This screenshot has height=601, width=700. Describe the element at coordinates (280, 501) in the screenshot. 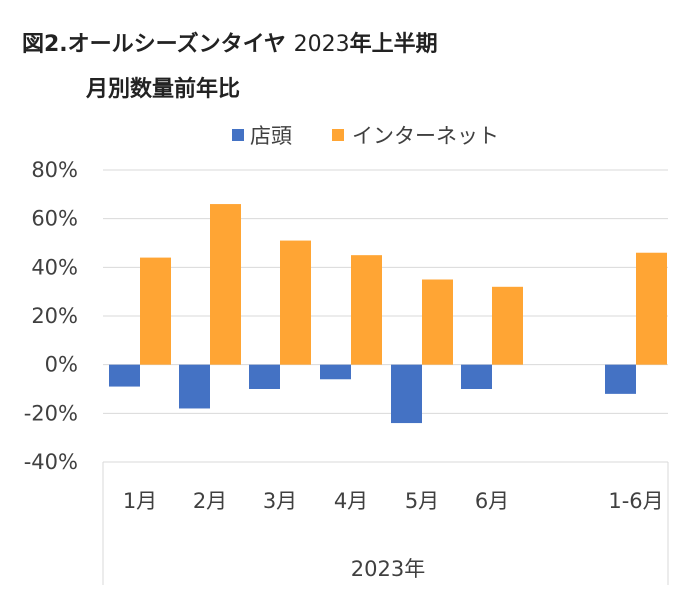

I see `x-tick-label: 3月` at that location.